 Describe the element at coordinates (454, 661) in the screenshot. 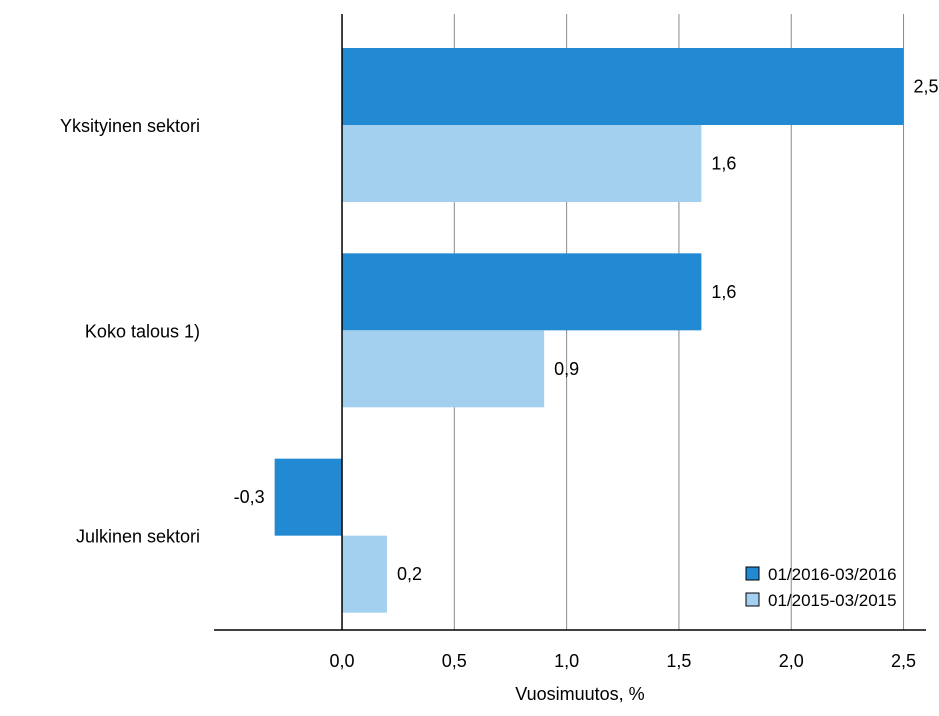

I see `x-tick-label: 0,5` at that location.